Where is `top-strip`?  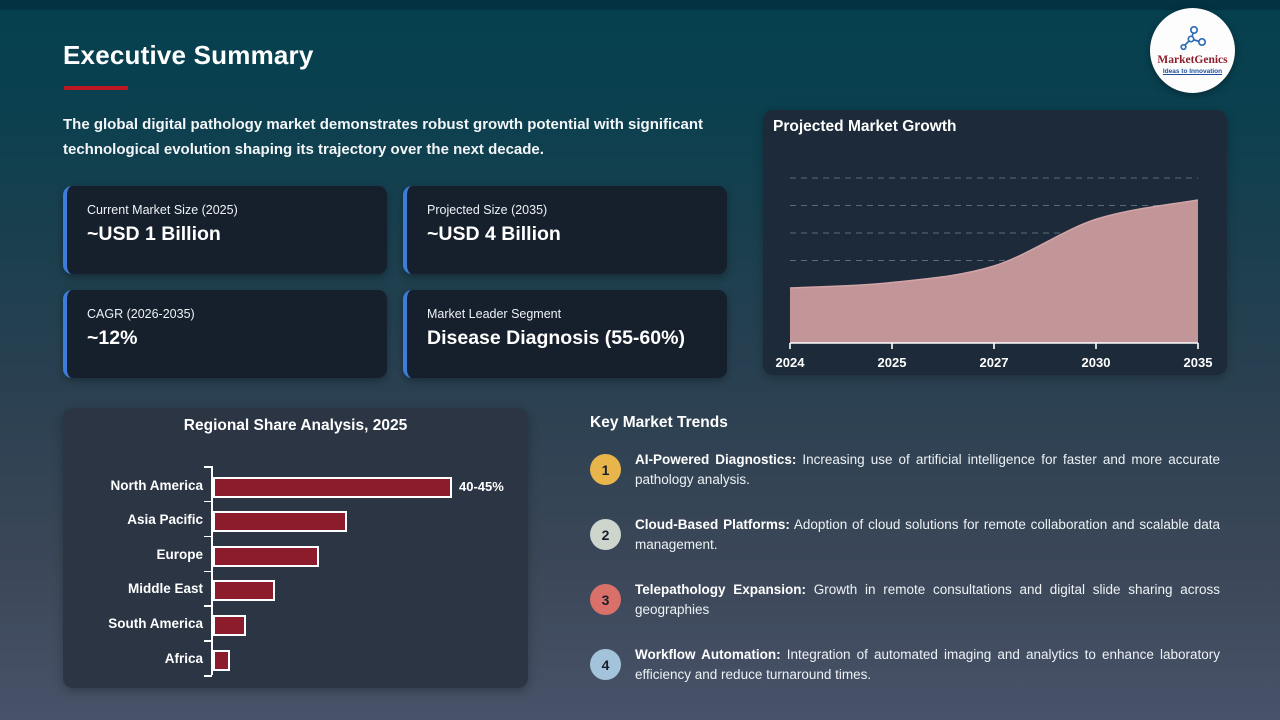
top-strip is located at coordinates (640, 5).